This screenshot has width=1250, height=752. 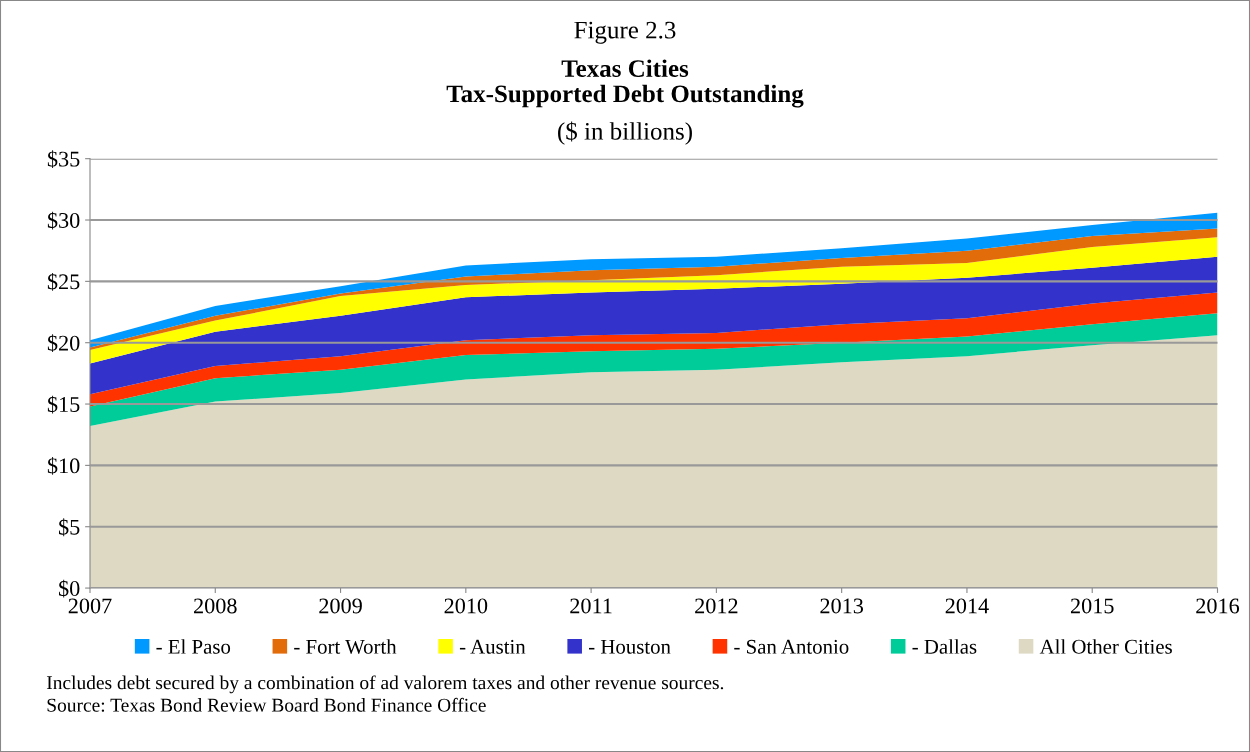 What do you see at coordinates (340, 606) in the screenshot?
I see `x-tick-label: 2009` at bounding box center [340, 606].